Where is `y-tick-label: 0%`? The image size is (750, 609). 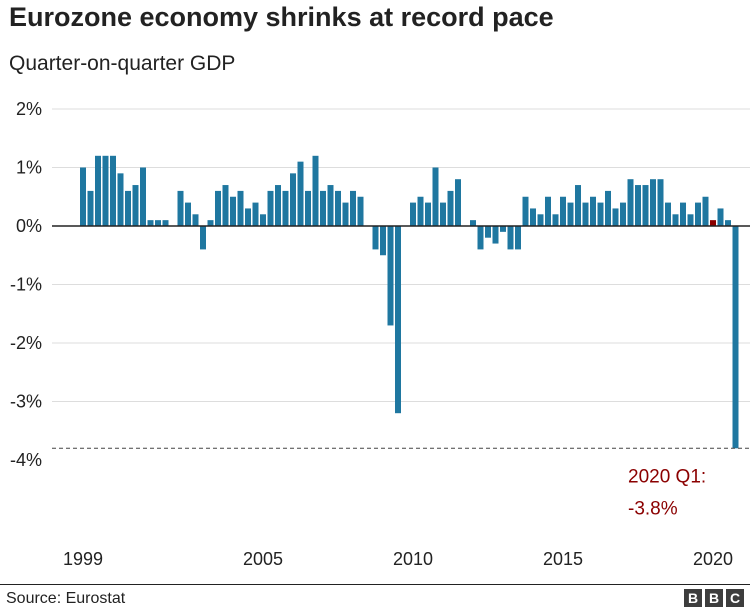
y-tick-label: 0% is located at coordinates (29, 226).